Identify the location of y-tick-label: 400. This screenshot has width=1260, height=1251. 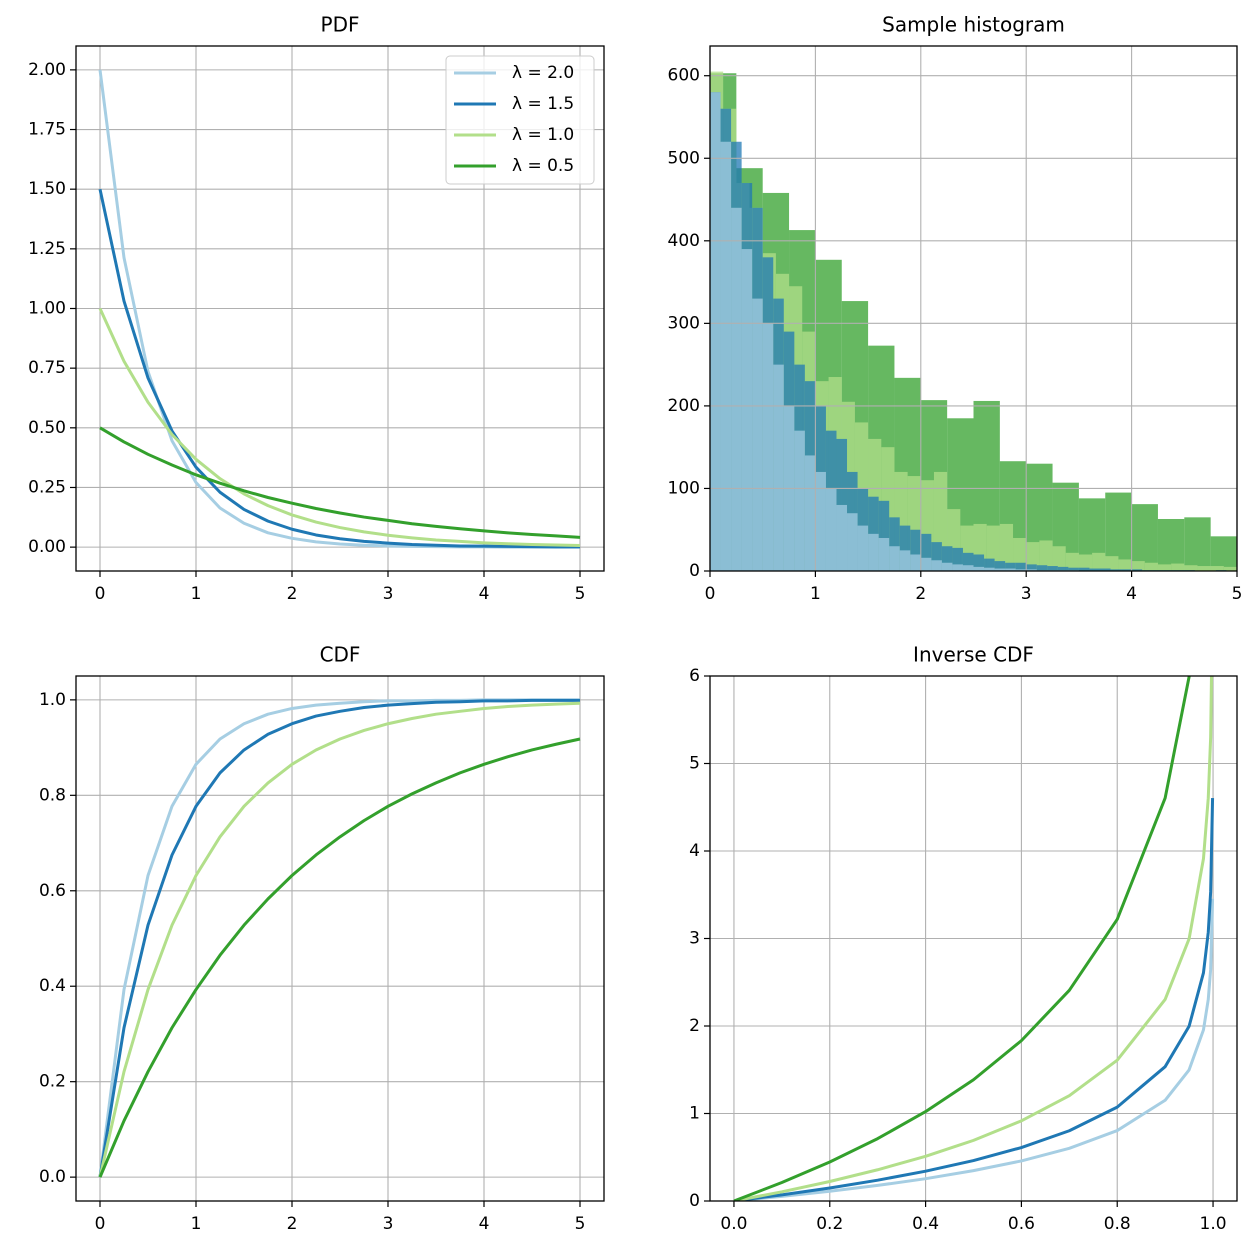
(684, 241).